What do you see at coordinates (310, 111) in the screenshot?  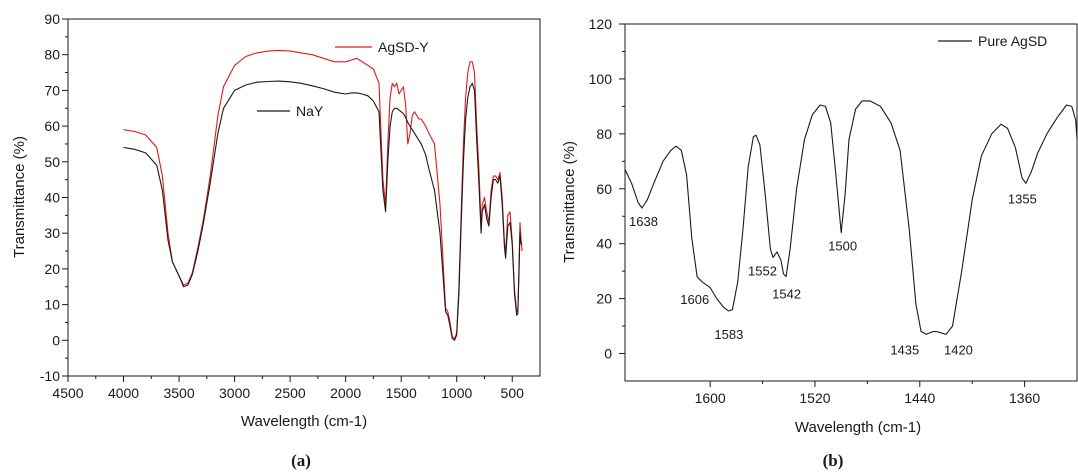 I see `legend-label: NaY` at bounding box center [310, 111].